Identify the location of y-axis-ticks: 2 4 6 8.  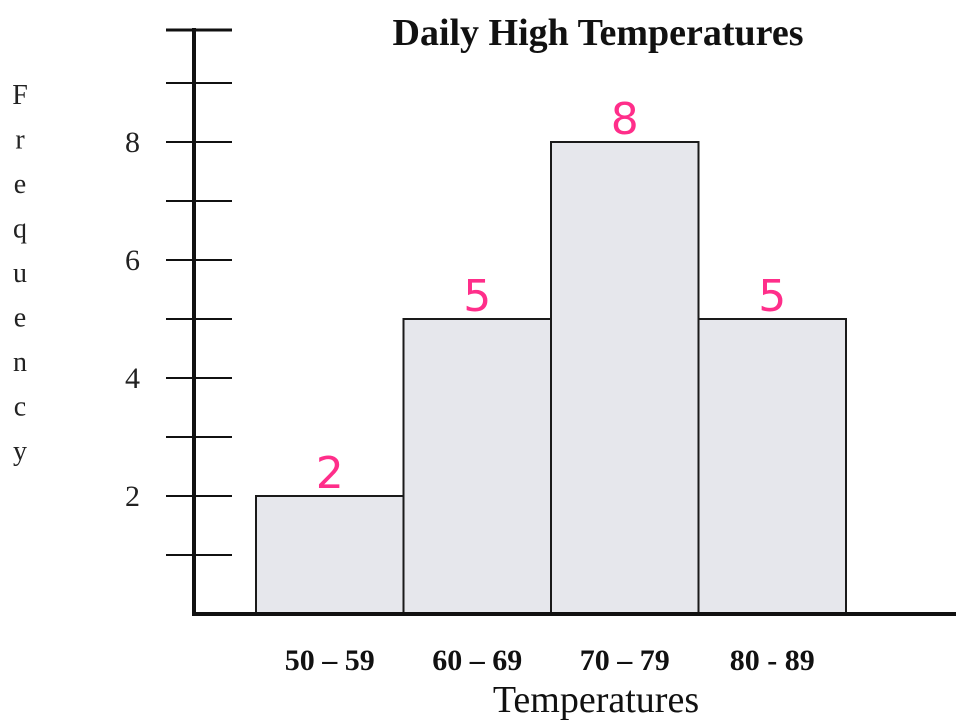
(178, 292).